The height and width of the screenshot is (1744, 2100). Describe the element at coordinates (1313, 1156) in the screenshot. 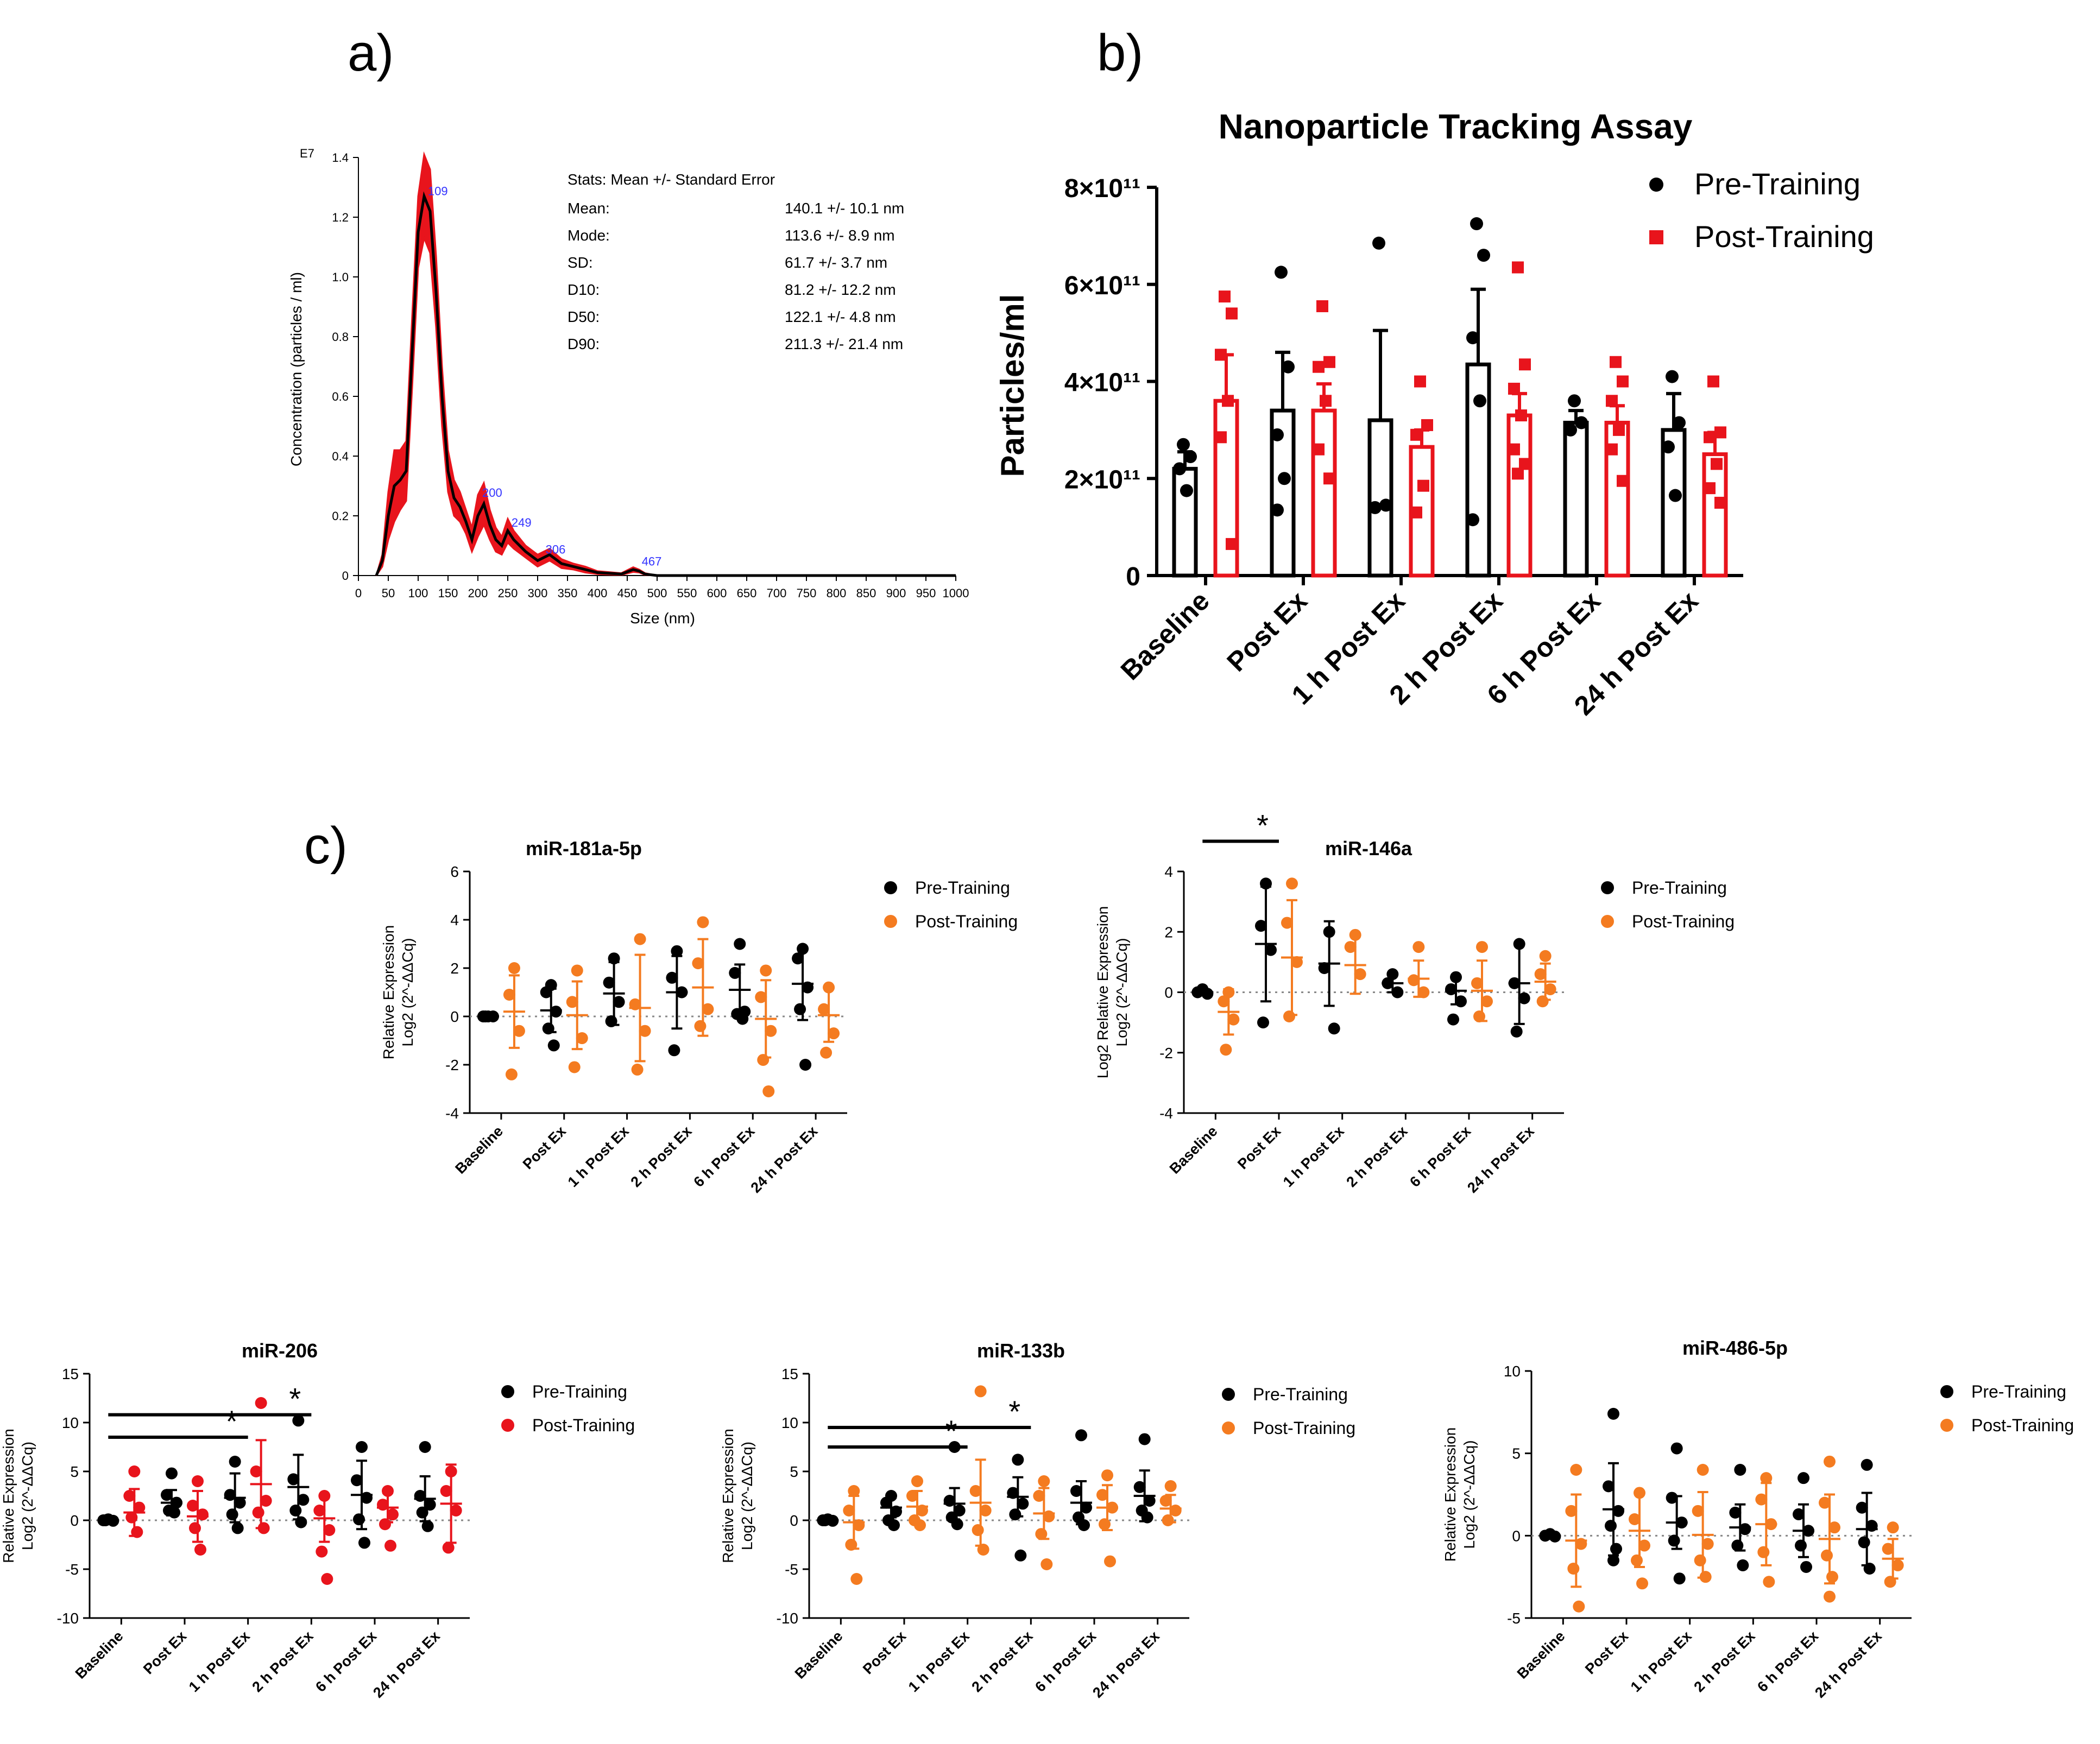

I see `mir-x-tick-label: 1 h Post Ex` at that location.